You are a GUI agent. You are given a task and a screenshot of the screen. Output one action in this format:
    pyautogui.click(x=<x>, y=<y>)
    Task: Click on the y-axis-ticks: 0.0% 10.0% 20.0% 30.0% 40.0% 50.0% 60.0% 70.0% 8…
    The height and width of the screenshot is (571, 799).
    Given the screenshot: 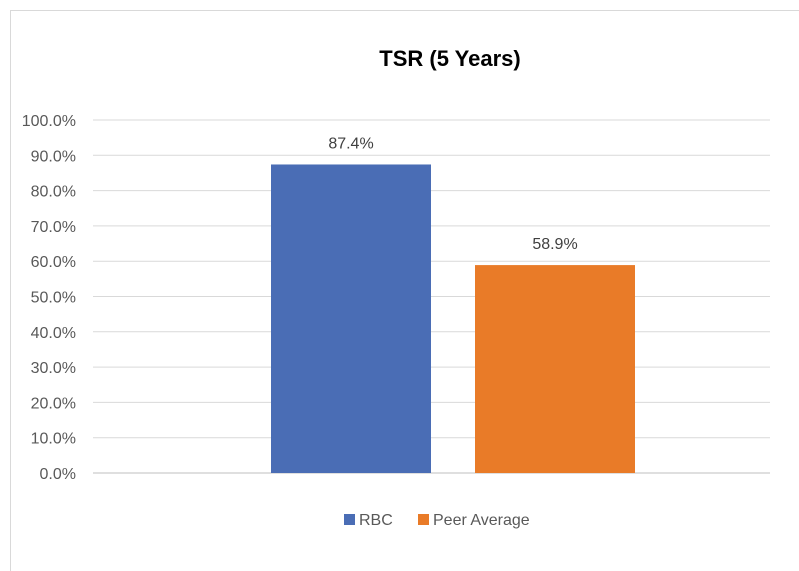 What is the action you would take?
    pyautogui.click(x=49, y=298)
    